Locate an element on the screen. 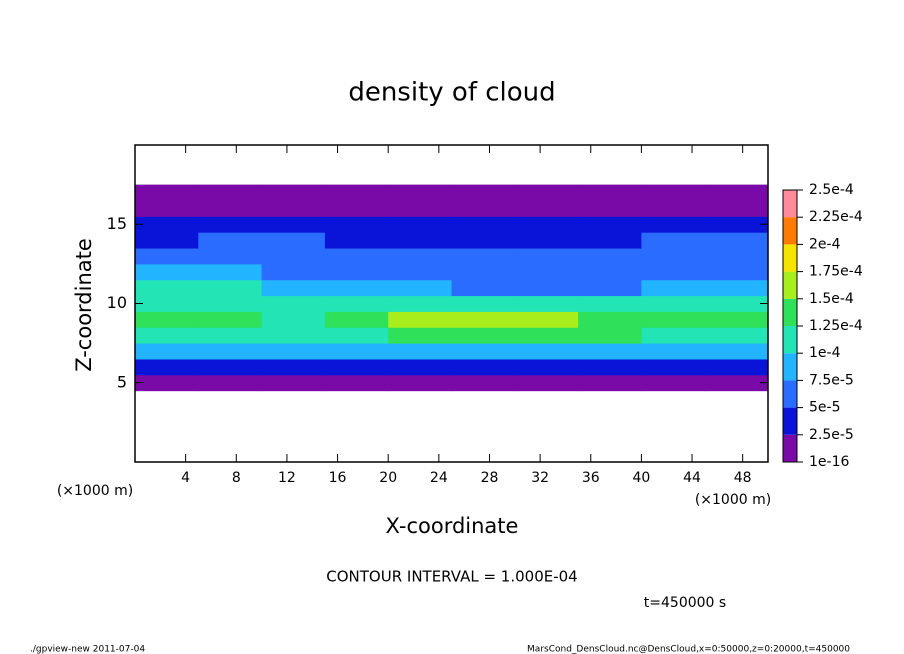 The width and height of the screenshot is (904, 654). colorbar-label: 2.5e-4 is located at coordinates (831, 190).